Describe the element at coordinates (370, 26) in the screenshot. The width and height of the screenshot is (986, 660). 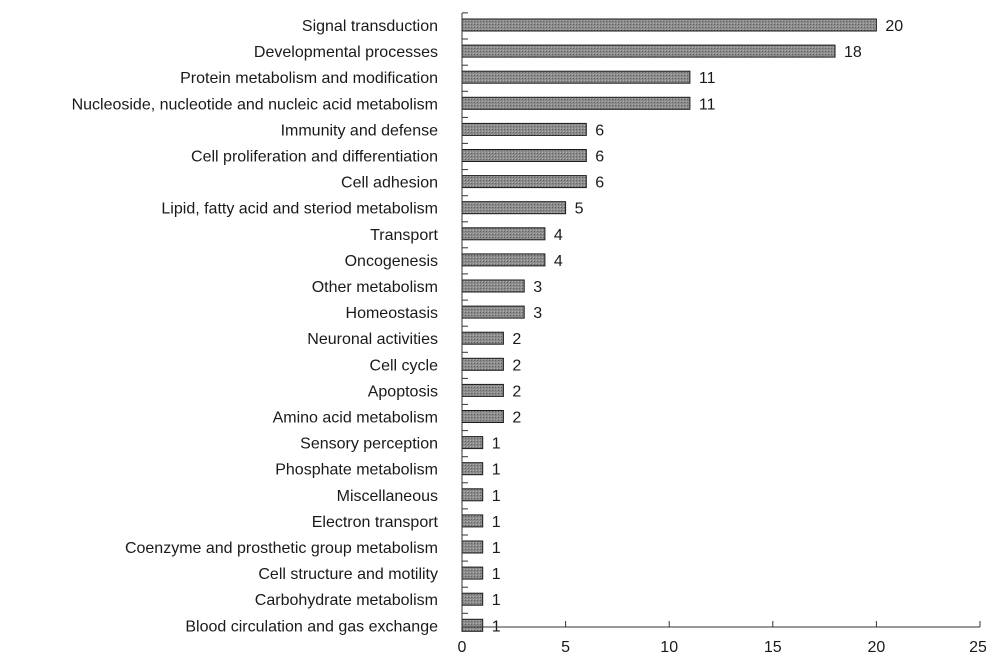
I see `category-label: Signal transduction` at that location.